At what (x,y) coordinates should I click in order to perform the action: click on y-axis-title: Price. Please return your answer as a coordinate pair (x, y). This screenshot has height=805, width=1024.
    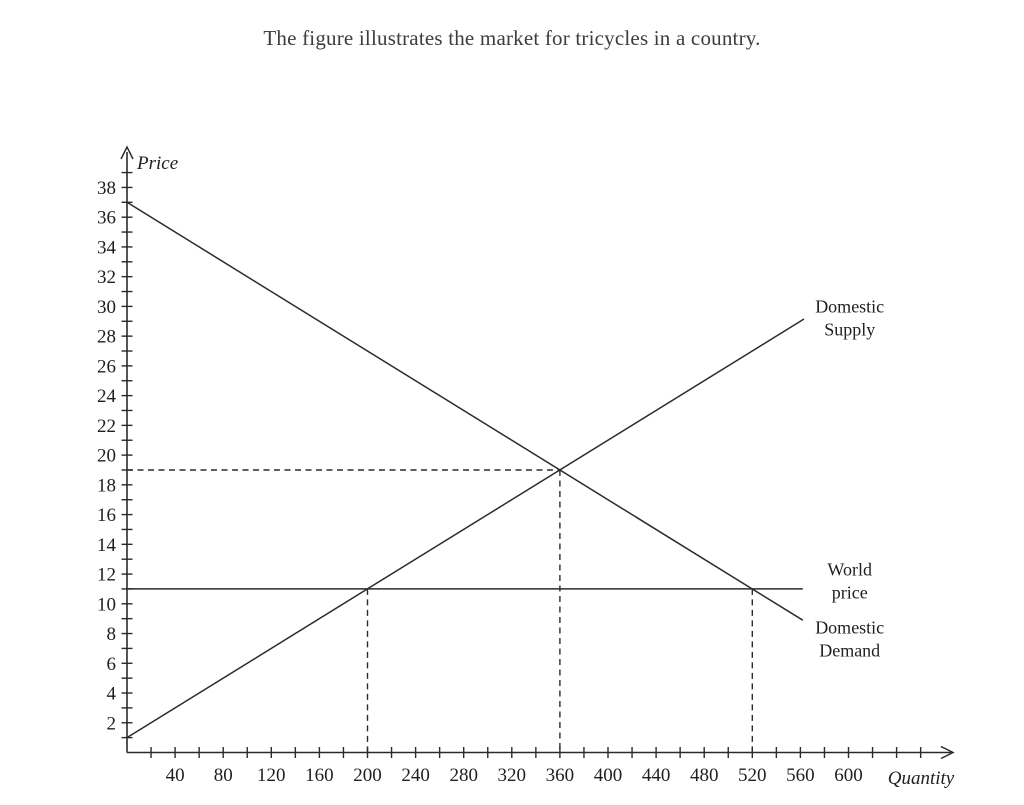
    Looking at the image, I should click on (157, 163).